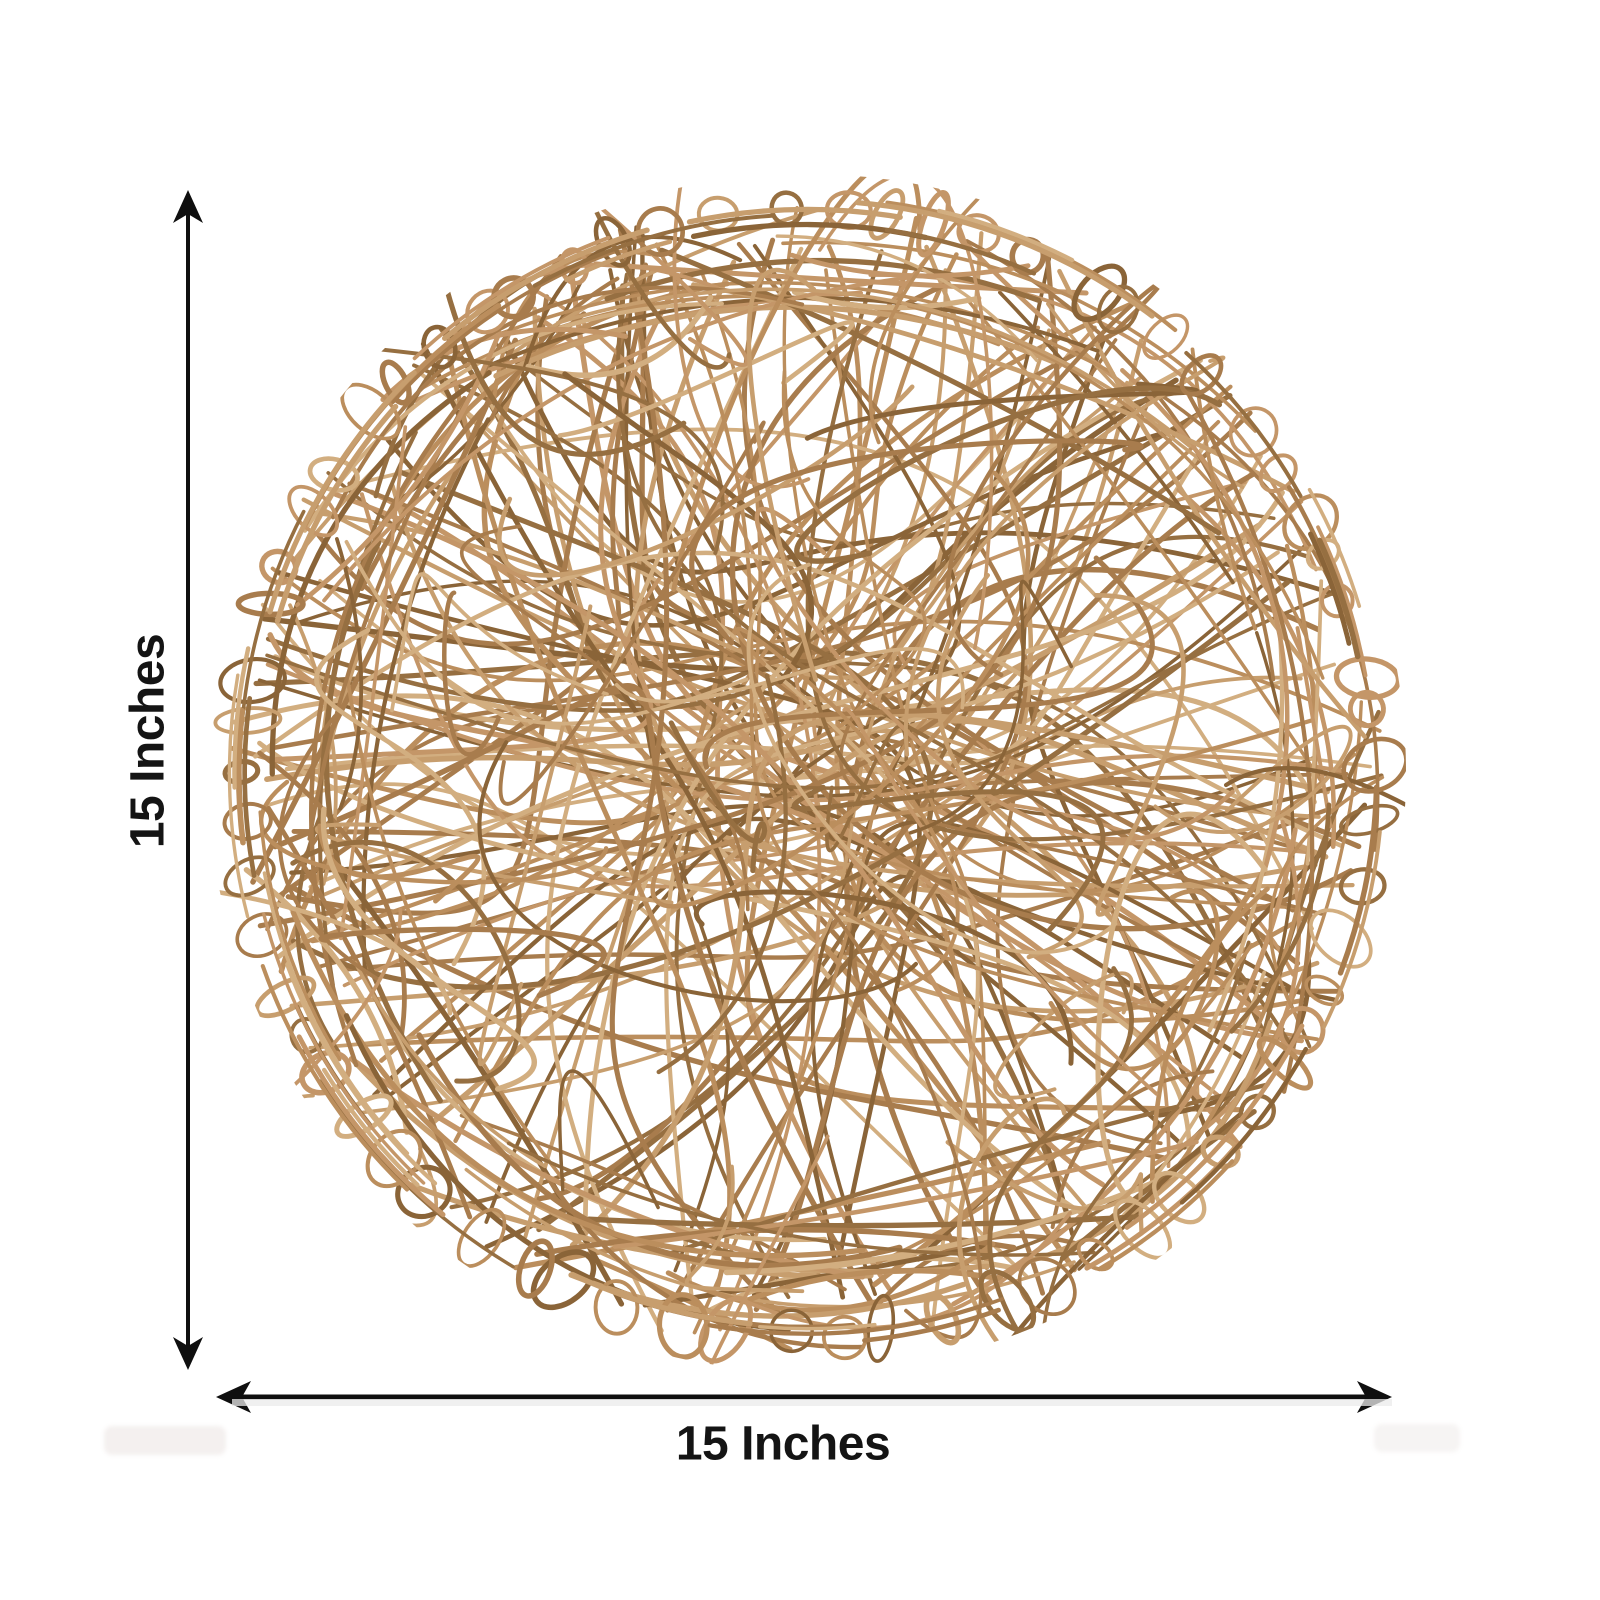 This screenshot has height=1600, width=1600. Describe the element at coordinates (148, 741) in the screenshot. I see `vertical-dimension-label: 15 Inches` at that location.